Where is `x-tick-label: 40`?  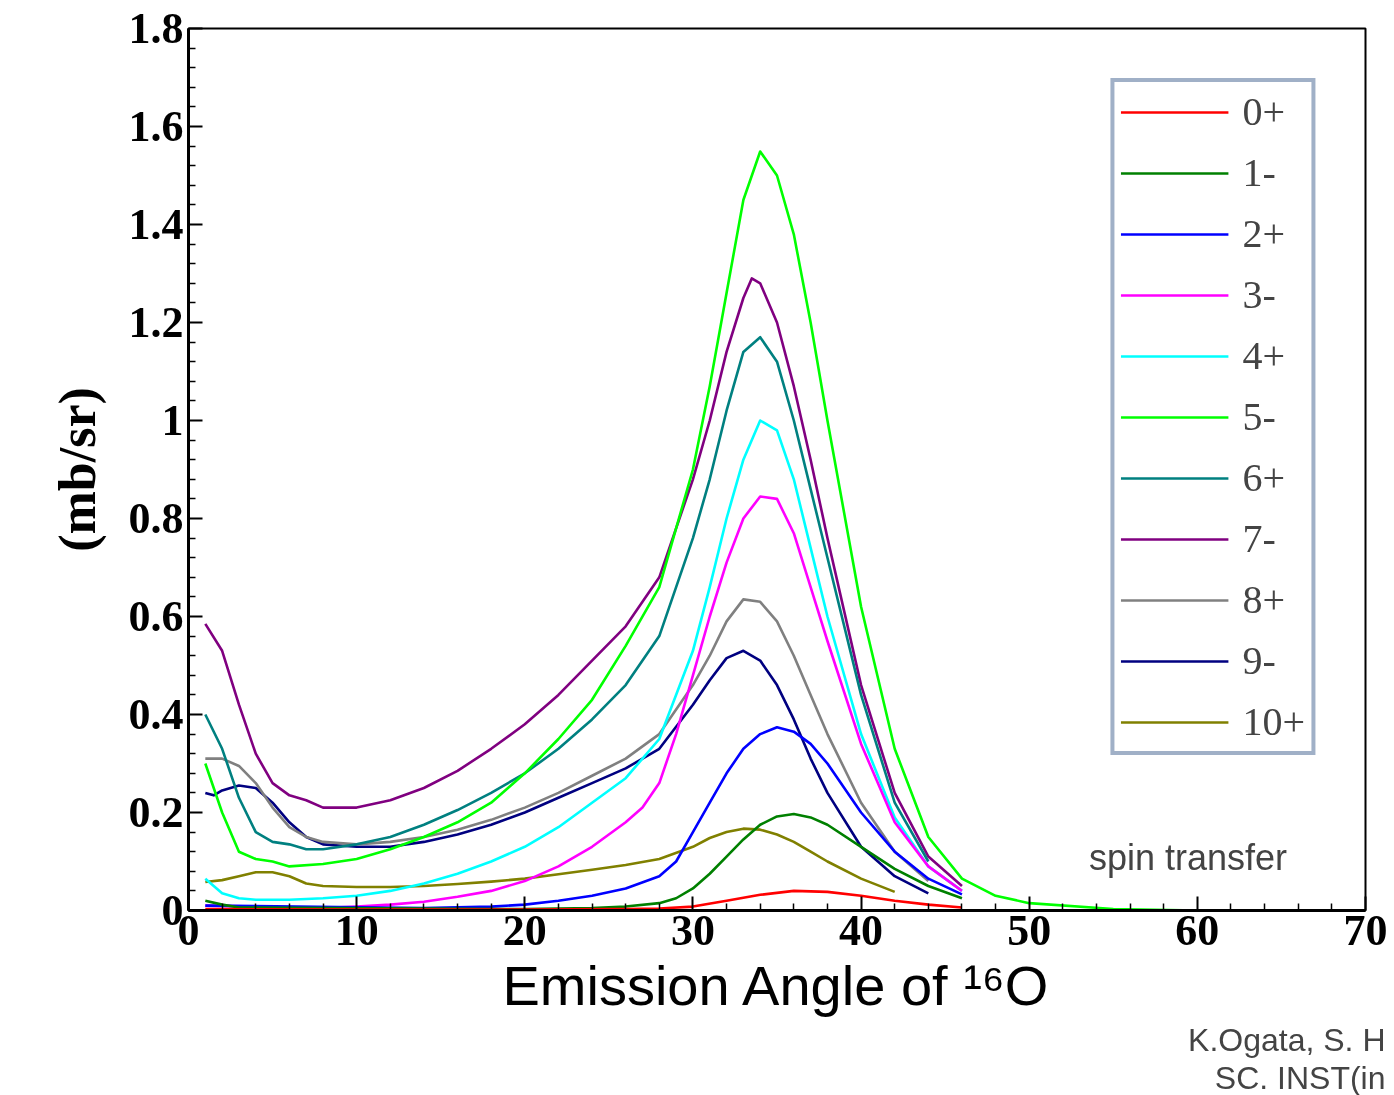
x-tick-label: 40 is located at coordinates (861, 930).